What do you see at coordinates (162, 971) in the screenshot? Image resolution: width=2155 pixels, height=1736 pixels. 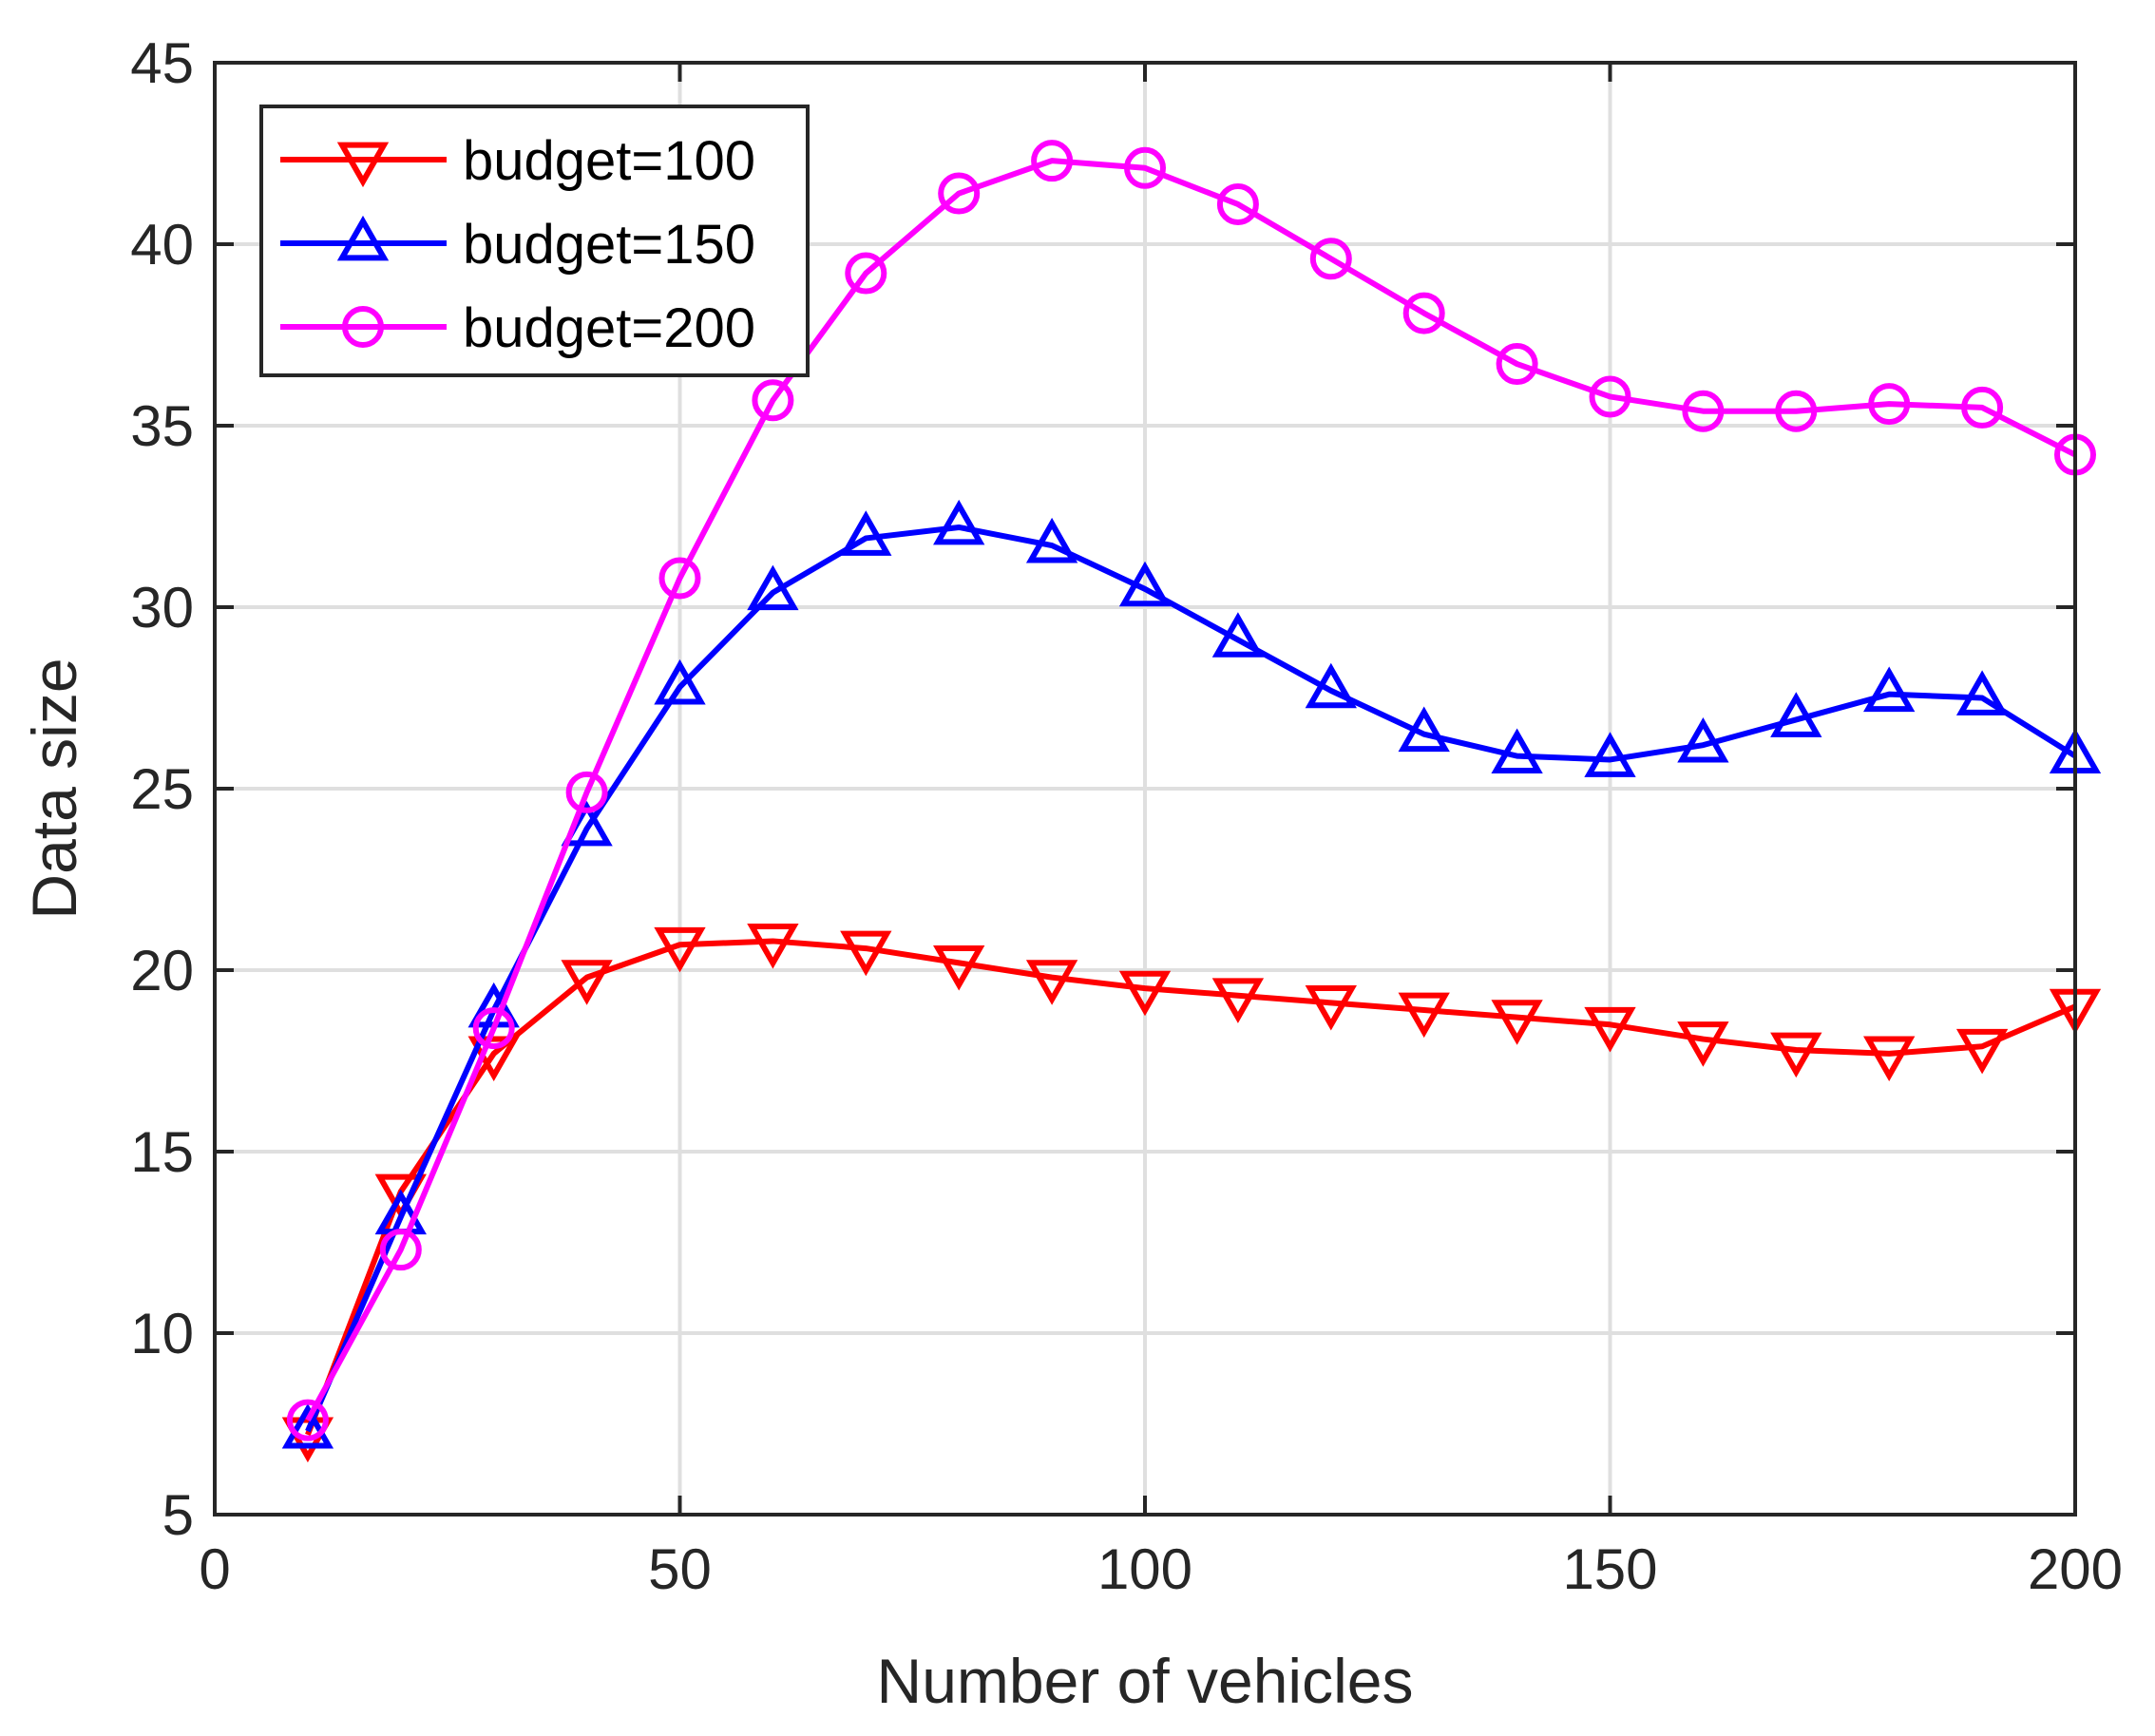 I see `y-tick-label: 20` at bounding box center [162, 971].